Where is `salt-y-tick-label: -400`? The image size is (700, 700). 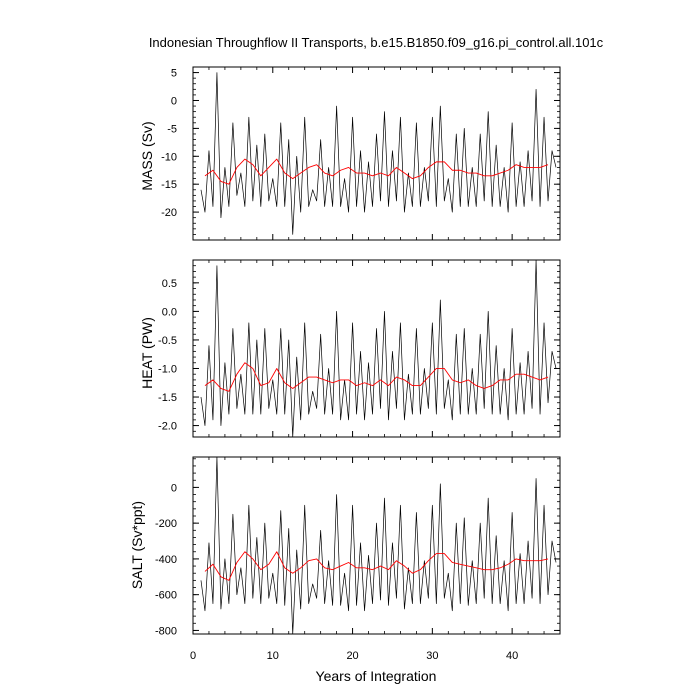
salt-y-tick-label: -400 is located at coordinates (166, 560).